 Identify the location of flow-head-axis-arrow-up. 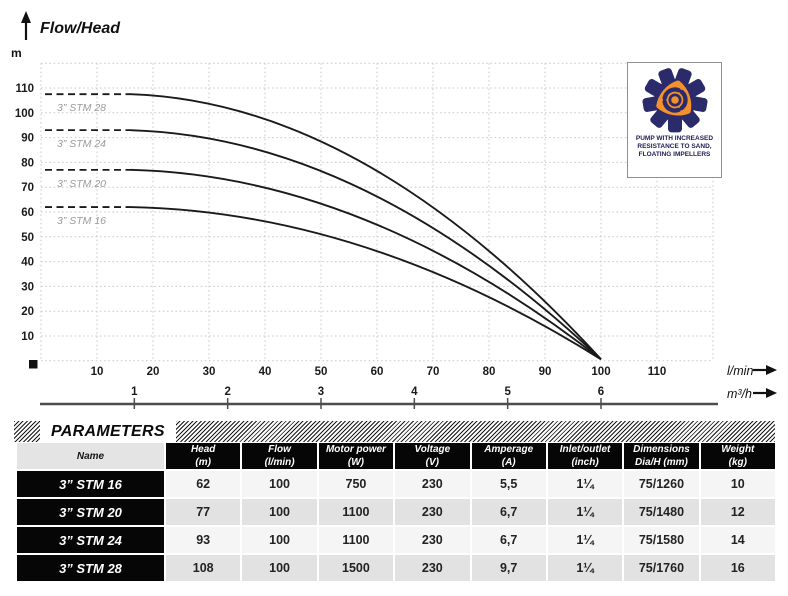
(26, 25).